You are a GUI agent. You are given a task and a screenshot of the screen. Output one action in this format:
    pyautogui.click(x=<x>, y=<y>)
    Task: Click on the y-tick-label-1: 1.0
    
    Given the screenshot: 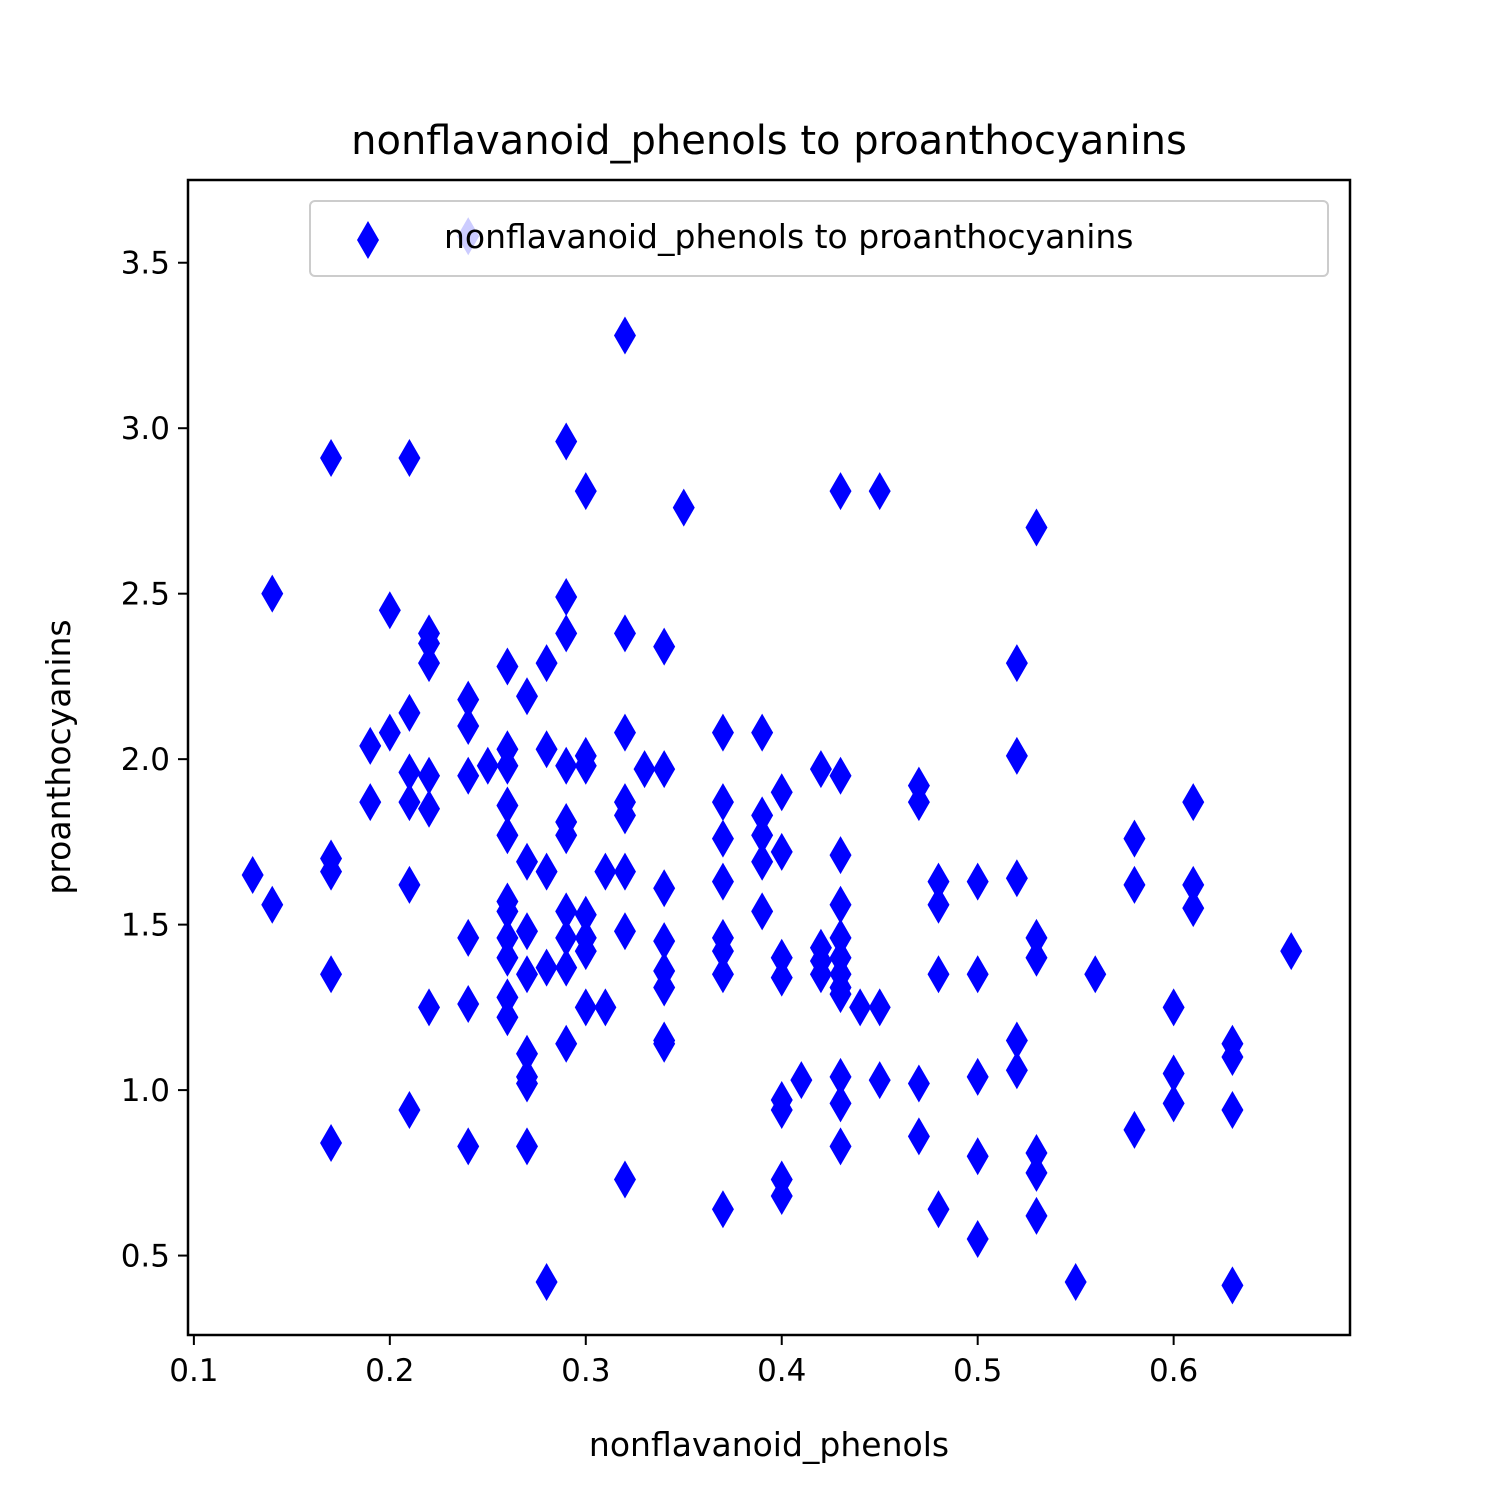 What is the action you would take?
    pyautogui.click(x=145, y=1091)
    